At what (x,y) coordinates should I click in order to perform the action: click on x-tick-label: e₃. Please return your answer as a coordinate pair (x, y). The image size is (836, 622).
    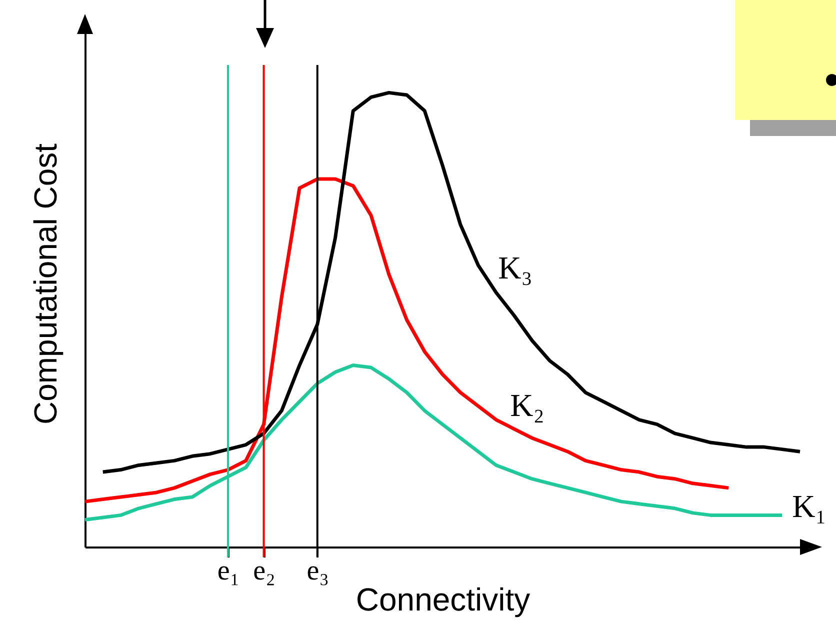
    Looking at the image, I should click on (317, 571).